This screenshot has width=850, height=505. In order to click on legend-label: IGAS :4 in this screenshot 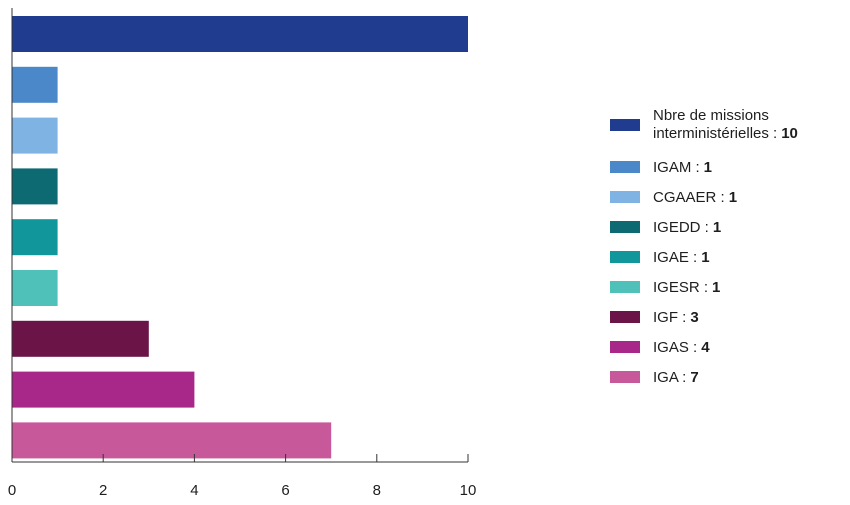, I will do `click(681, 347)`.